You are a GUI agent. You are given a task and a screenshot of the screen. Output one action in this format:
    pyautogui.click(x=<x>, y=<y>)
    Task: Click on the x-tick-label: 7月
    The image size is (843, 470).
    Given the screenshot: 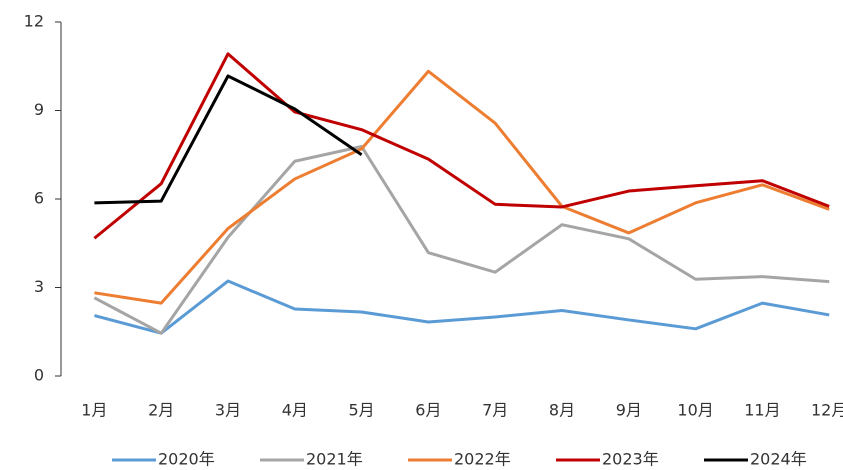 What is the action you would take?
    pyautogui.click(x=495, y=410)
    